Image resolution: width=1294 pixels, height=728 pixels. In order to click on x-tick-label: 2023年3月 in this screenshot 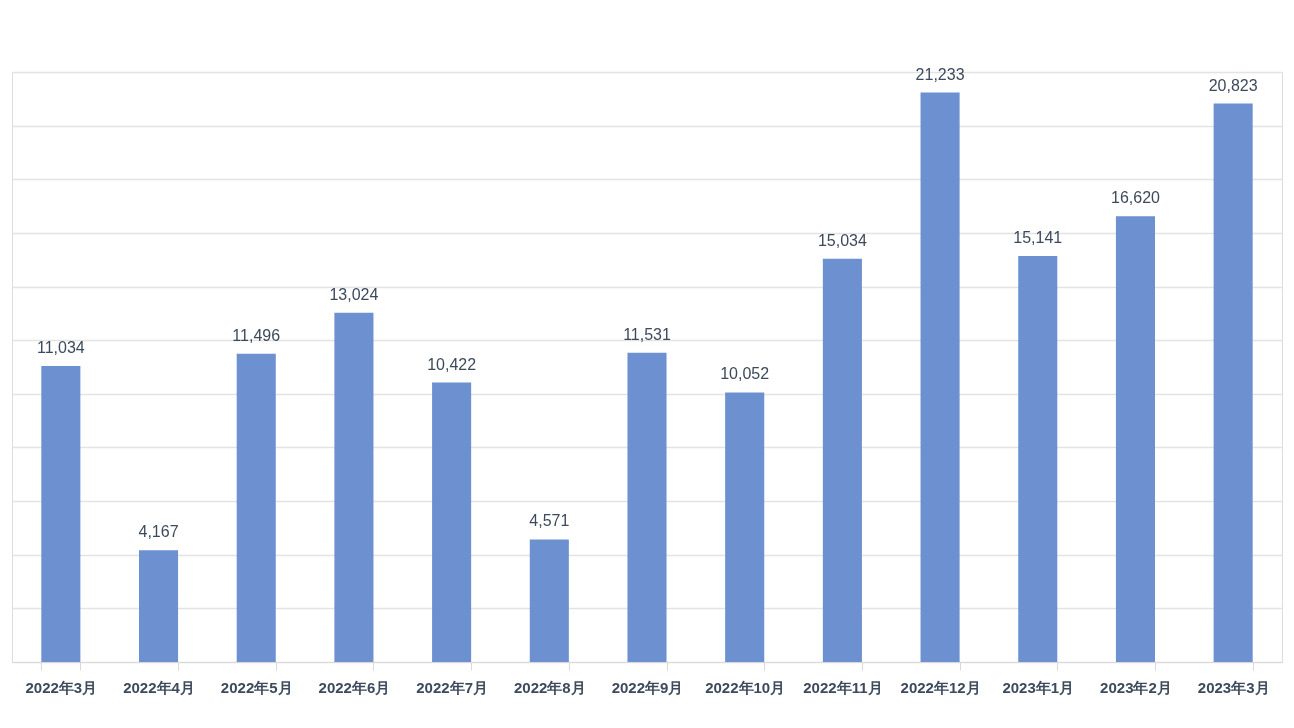, I will do `click(1233, 687)`.